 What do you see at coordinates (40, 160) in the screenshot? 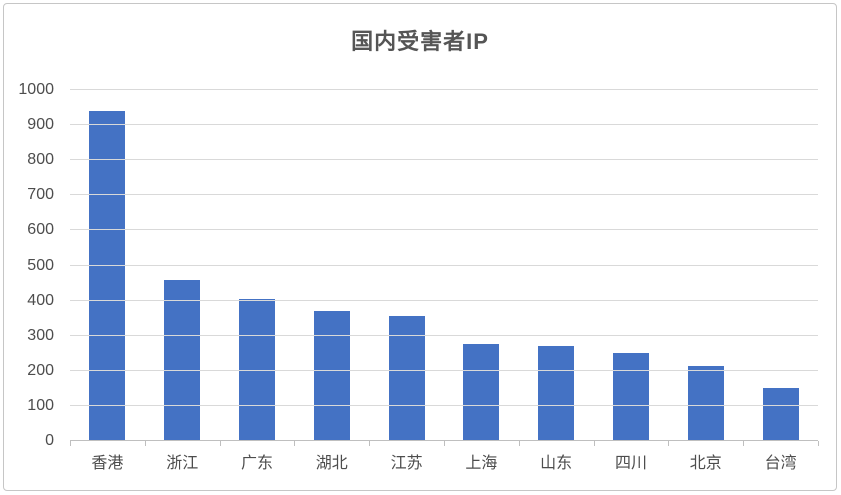
I see `y-axis-tick-label: 800` at bounding box center [40, 160].